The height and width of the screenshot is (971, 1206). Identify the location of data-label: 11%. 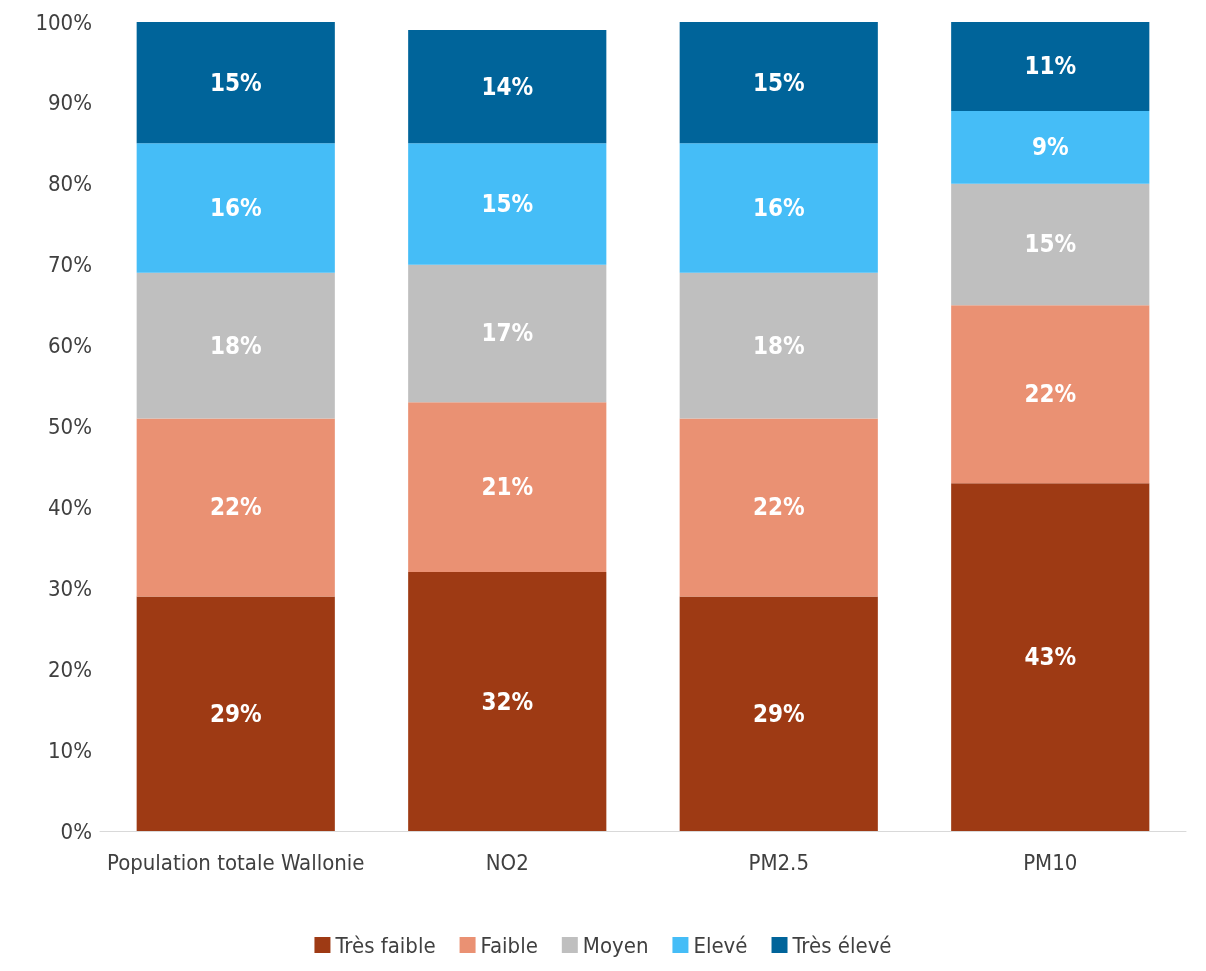
(1050, 66).